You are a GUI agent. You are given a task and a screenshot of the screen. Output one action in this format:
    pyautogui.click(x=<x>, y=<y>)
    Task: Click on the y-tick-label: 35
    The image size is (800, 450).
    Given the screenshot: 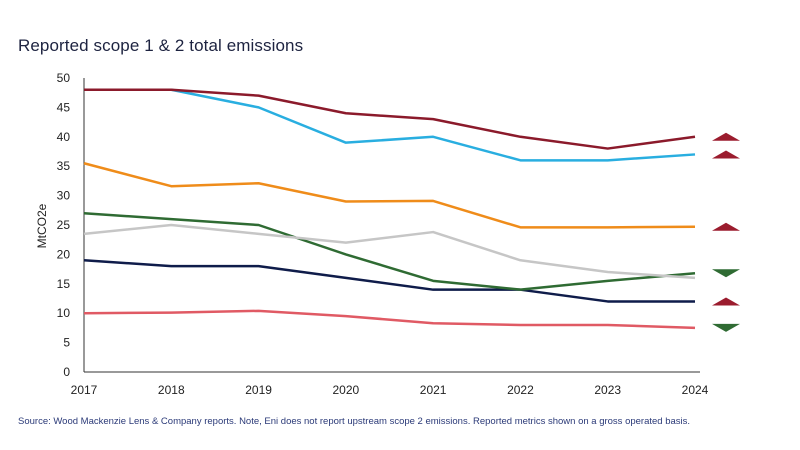 What is the action you would take?
    pyautogui.click(x=64, y=166)
    